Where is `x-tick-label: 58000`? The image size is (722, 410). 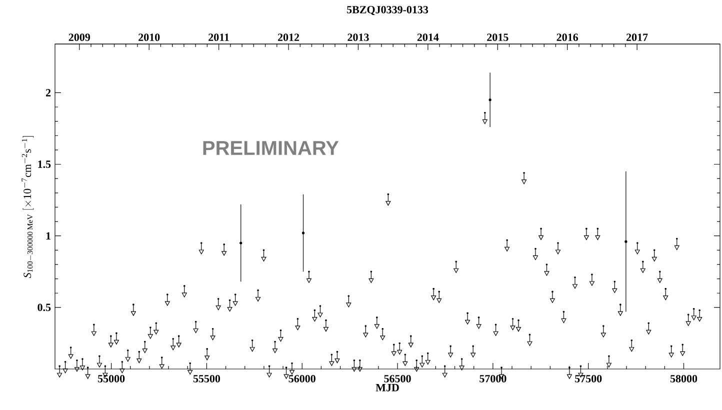 x-tick-label: 58000 is located at coordinates (684, 378).